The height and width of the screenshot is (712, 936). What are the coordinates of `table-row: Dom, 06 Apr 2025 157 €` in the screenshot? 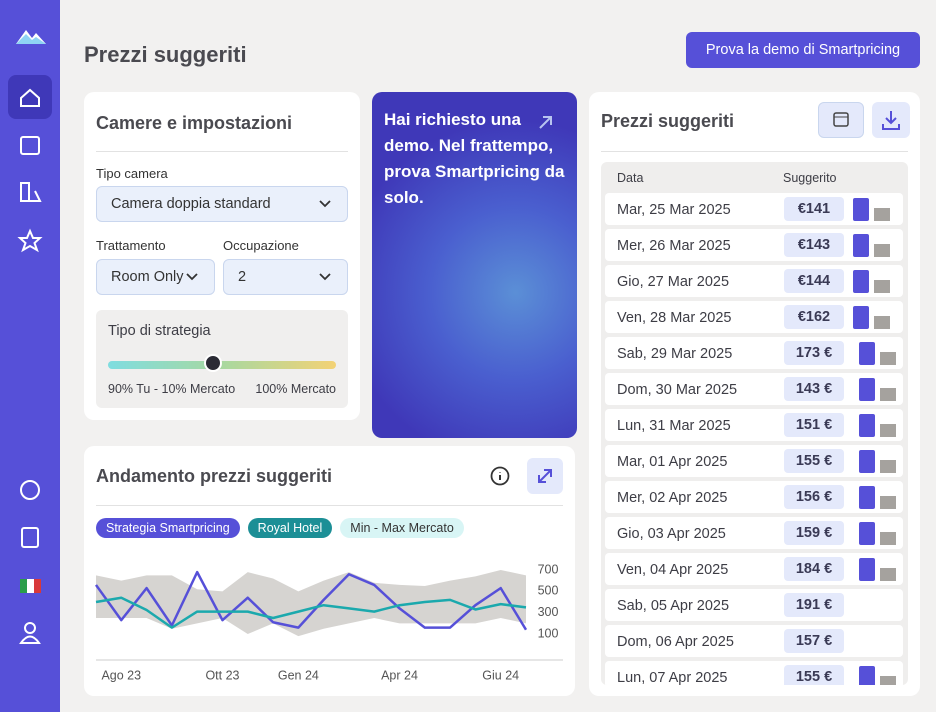 It's located at (754, 641).